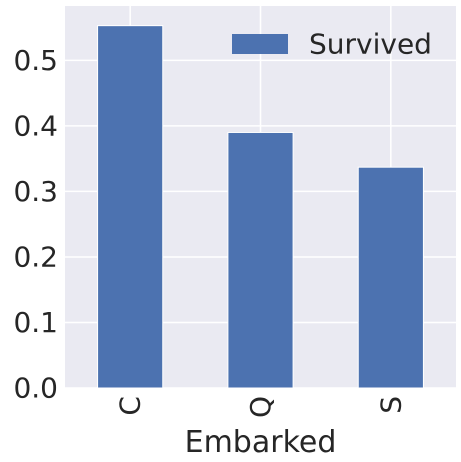 This screenshot has width=461, height=462. I want to click on x-tick-label: Q, so click(260, 407).